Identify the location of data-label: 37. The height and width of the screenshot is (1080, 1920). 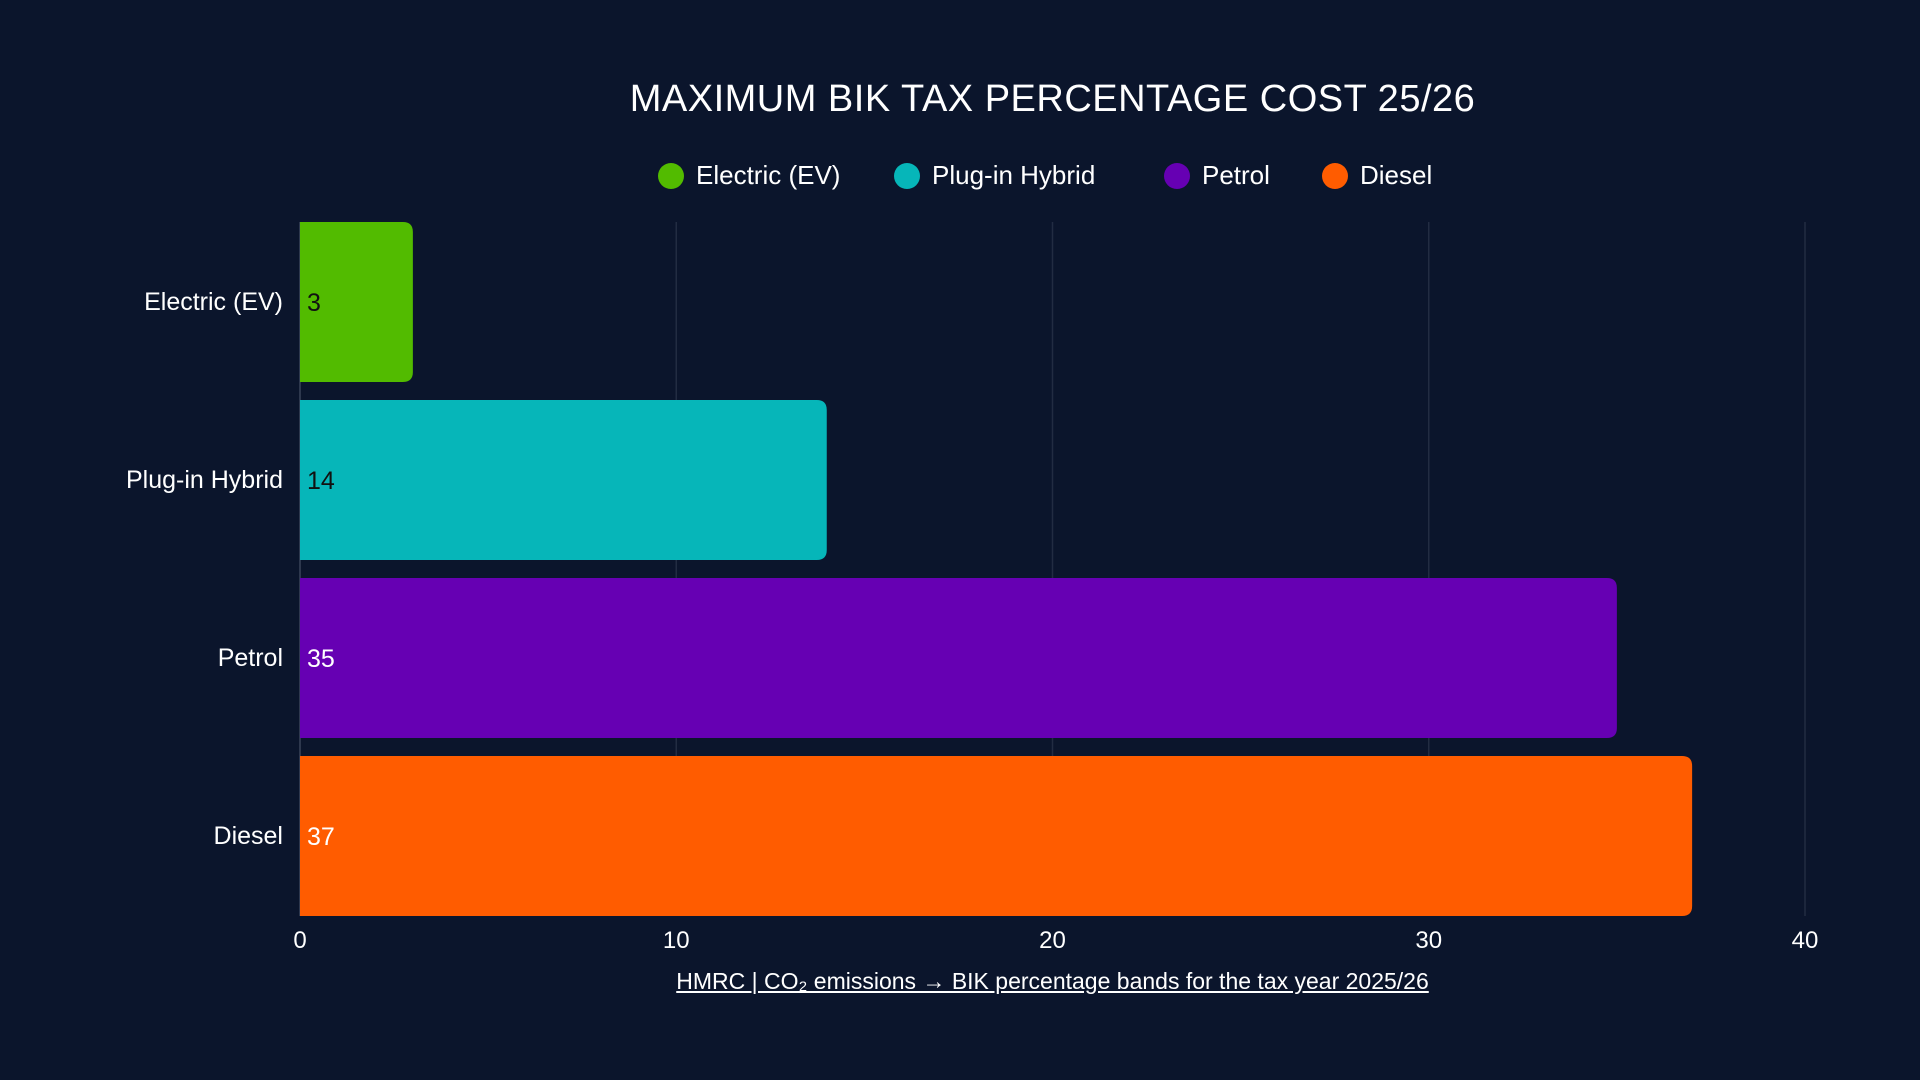
(321, 837).